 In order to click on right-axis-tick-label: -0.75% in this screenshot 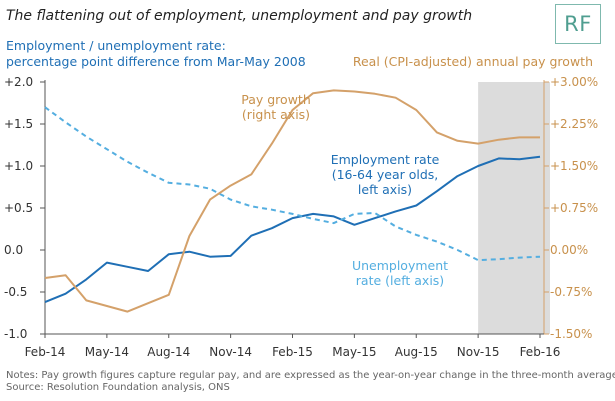, I will do `click(571, 292)`.